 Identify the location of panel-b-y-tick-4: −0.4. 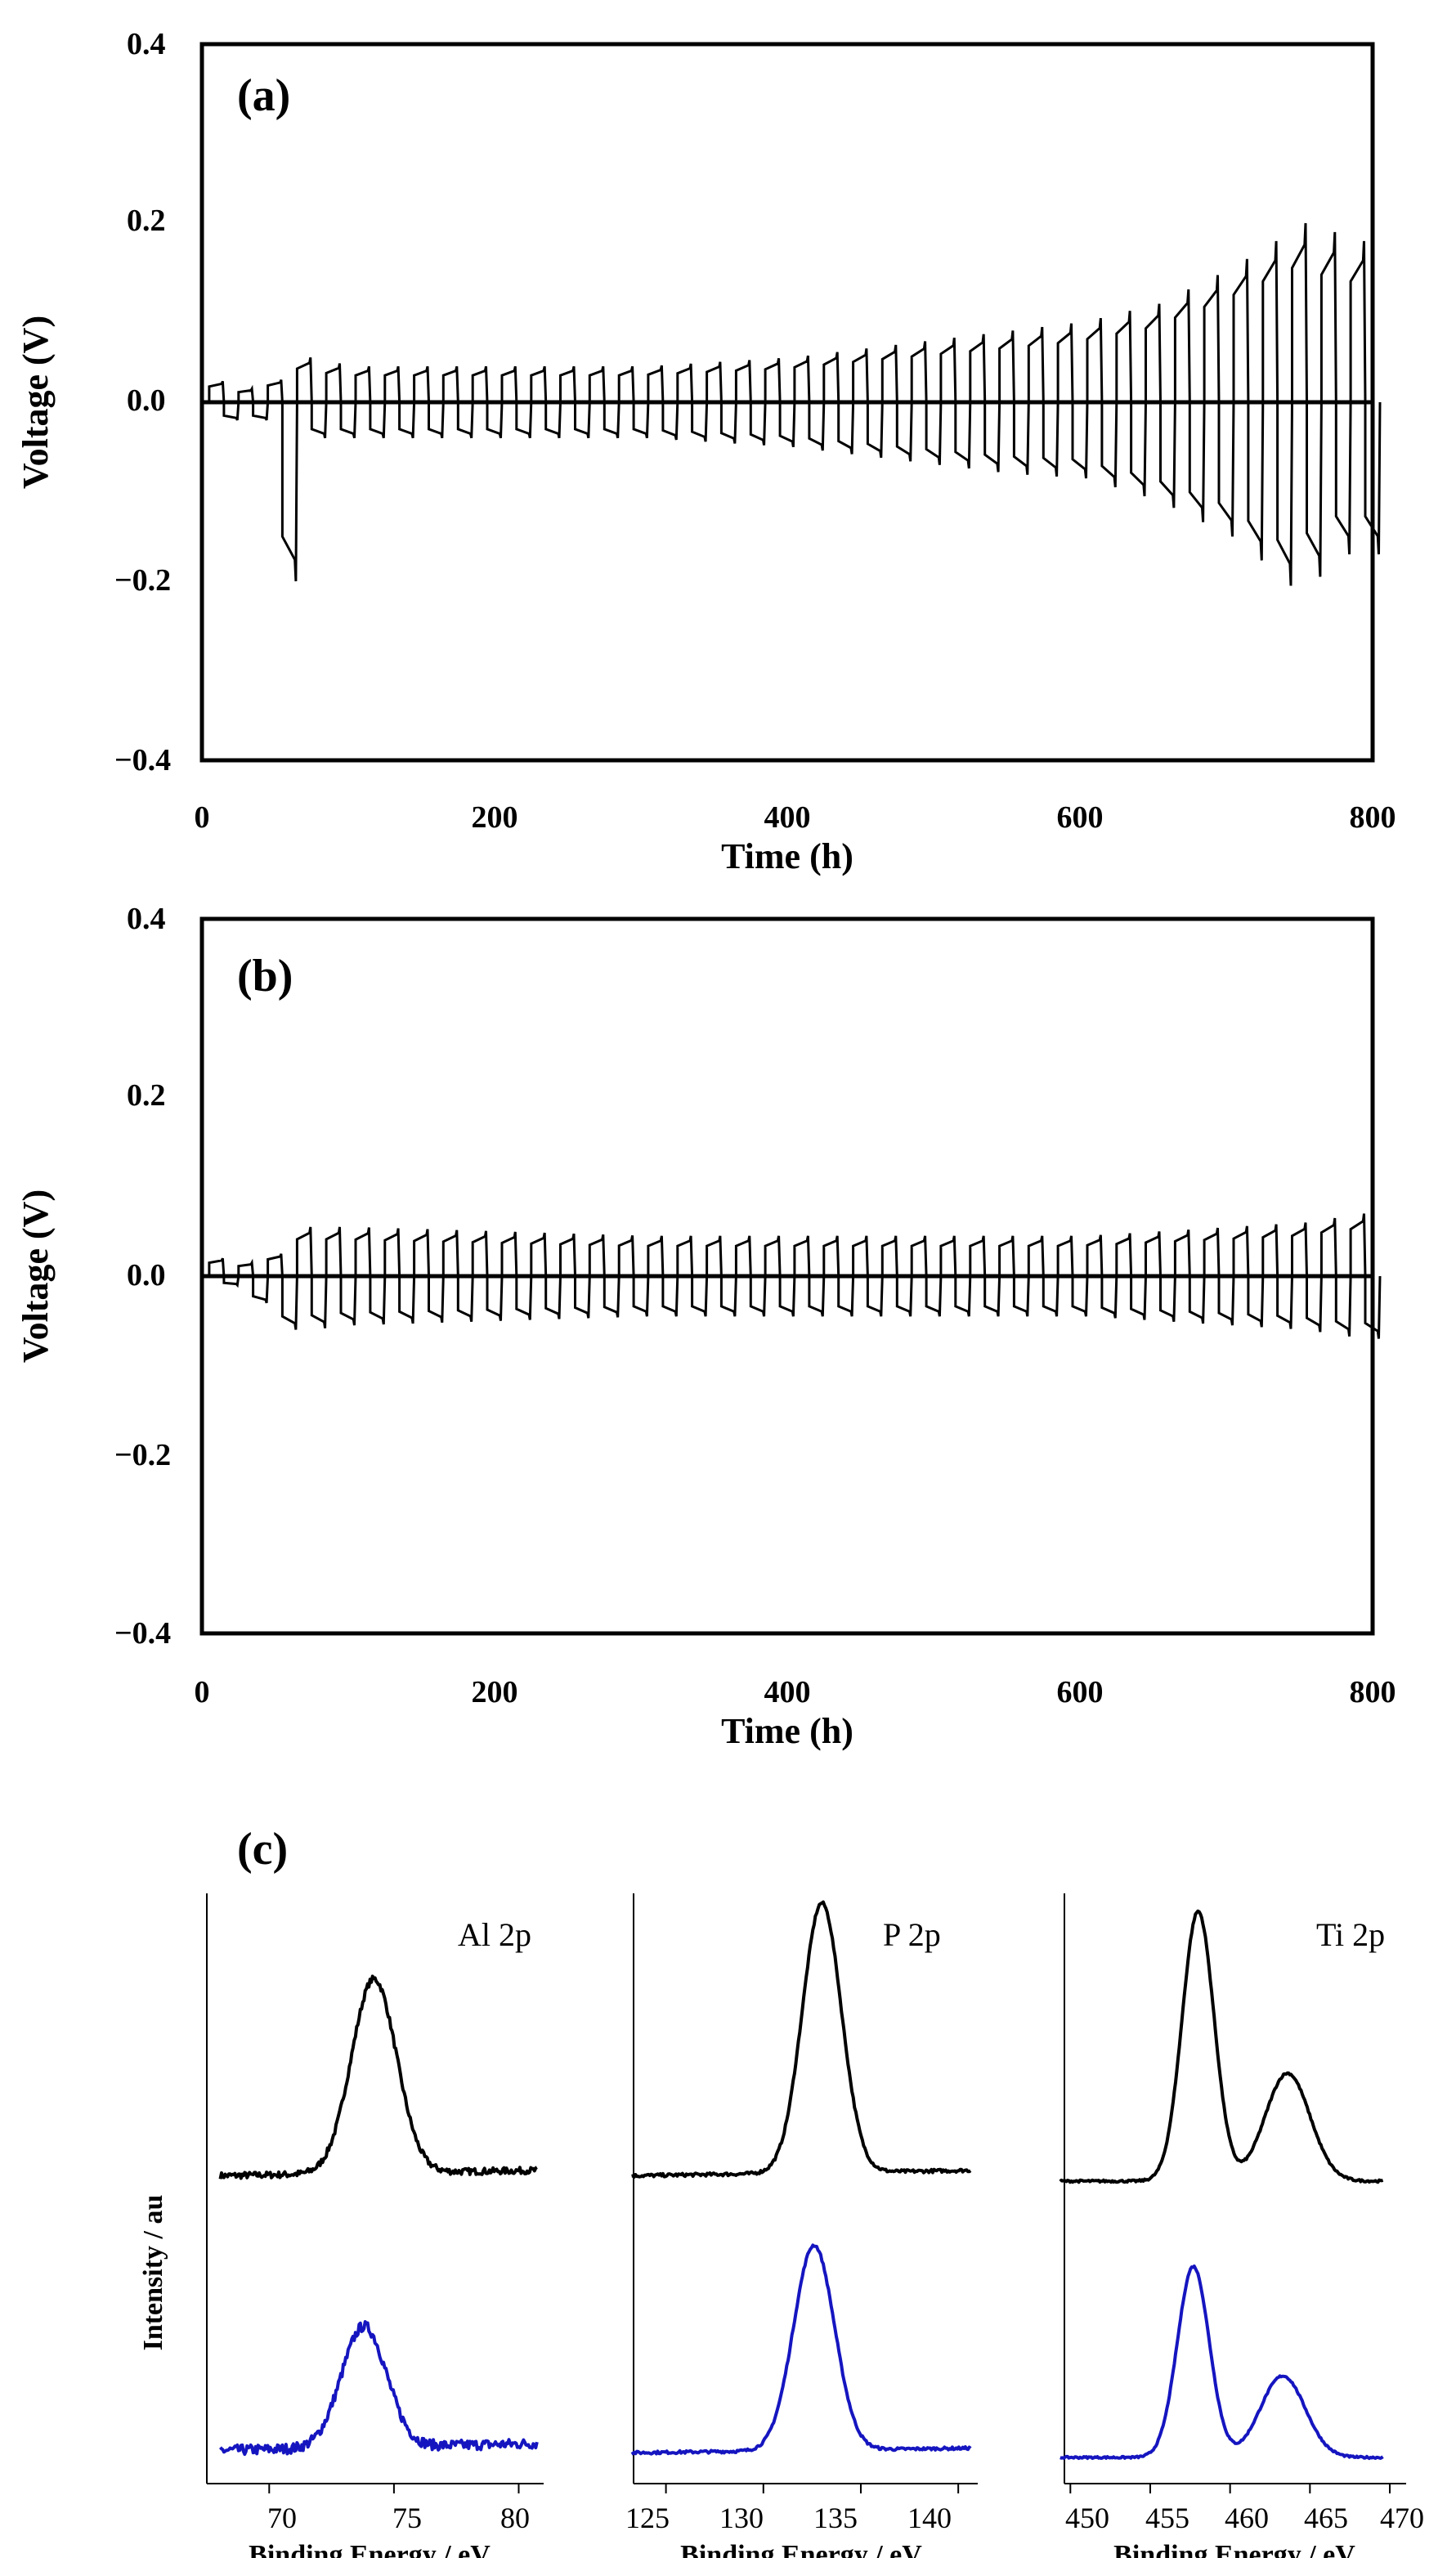
(142, 1633).